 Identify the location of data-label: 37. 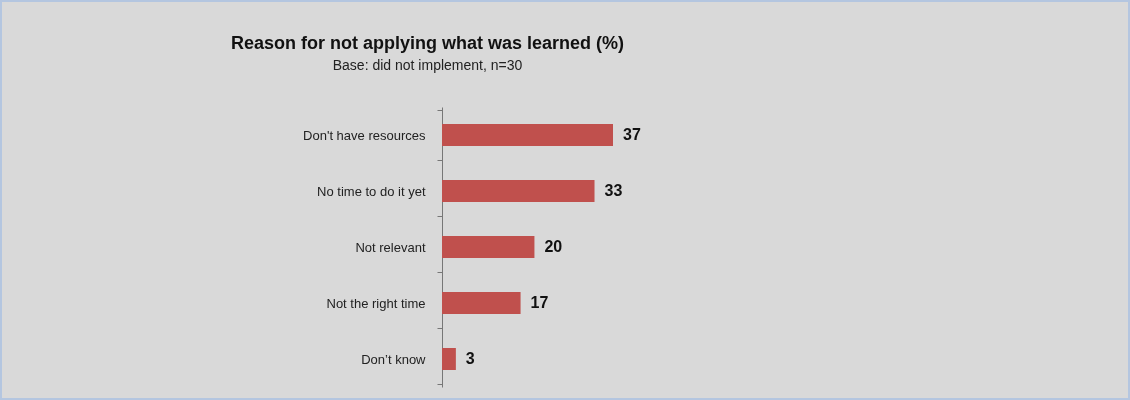
(632, 134).